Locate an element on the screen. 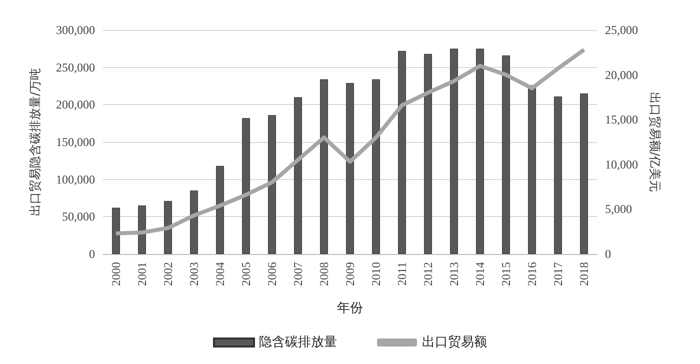  x-tick-label: 2008 is located at coordinates (324, 274).